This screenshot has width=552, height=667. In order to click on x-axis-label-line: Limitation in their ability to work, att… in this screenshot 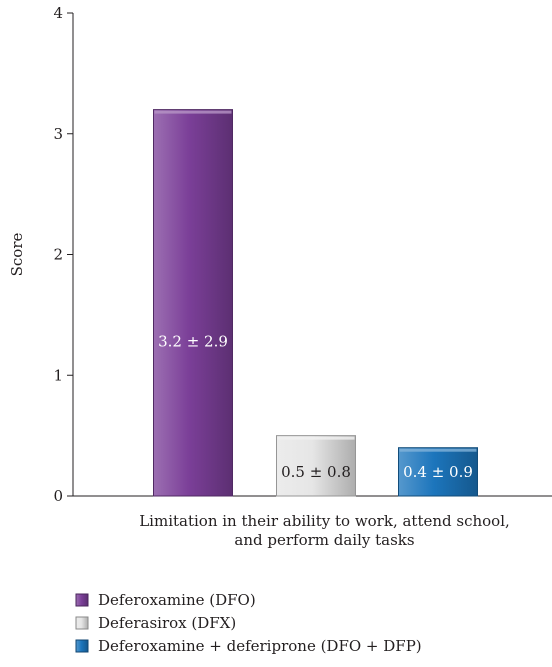, I will do `click(324, 521)`.